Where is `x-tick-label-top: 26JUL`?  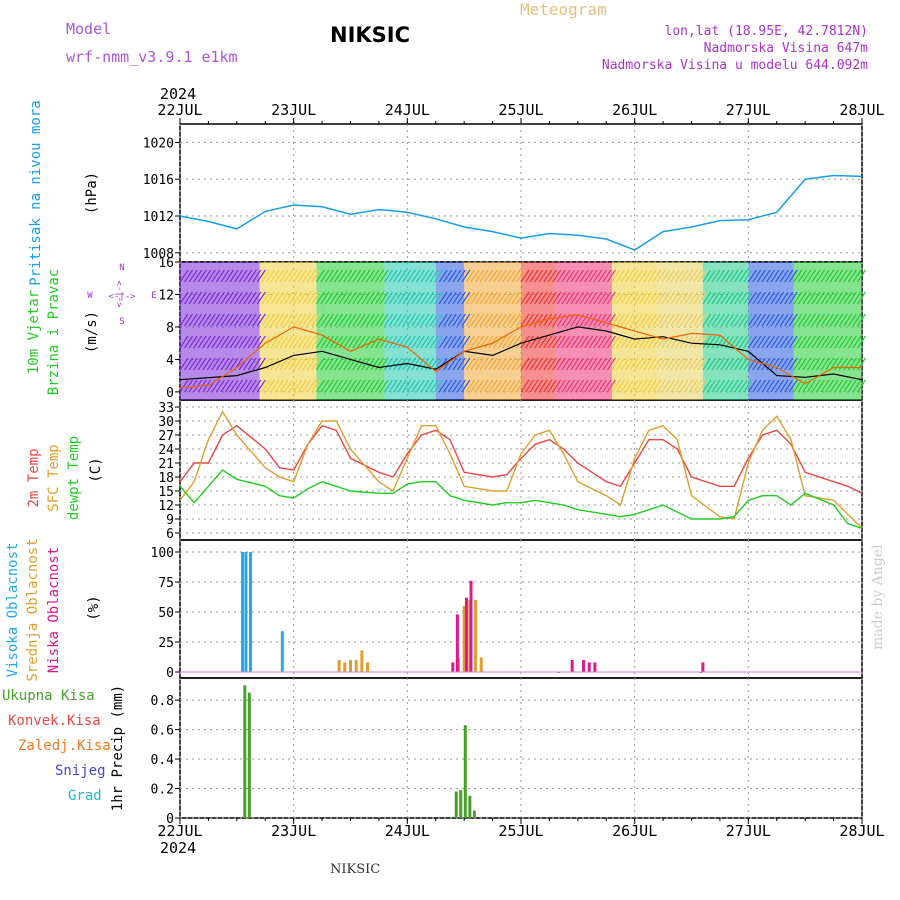
x-tick-label-top: 26JUL is located at coordinates (634, 110).